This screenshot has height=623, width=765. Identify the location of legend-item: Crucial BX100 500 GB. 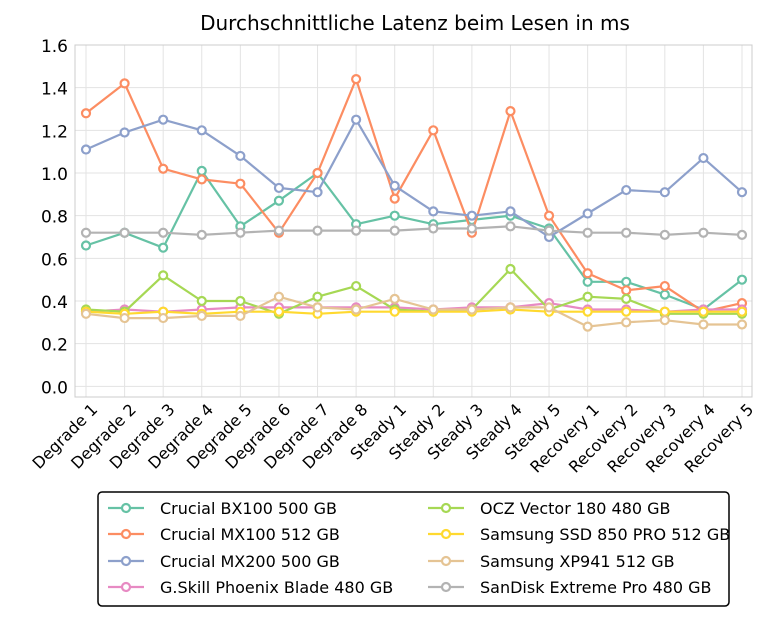
(222, 508).